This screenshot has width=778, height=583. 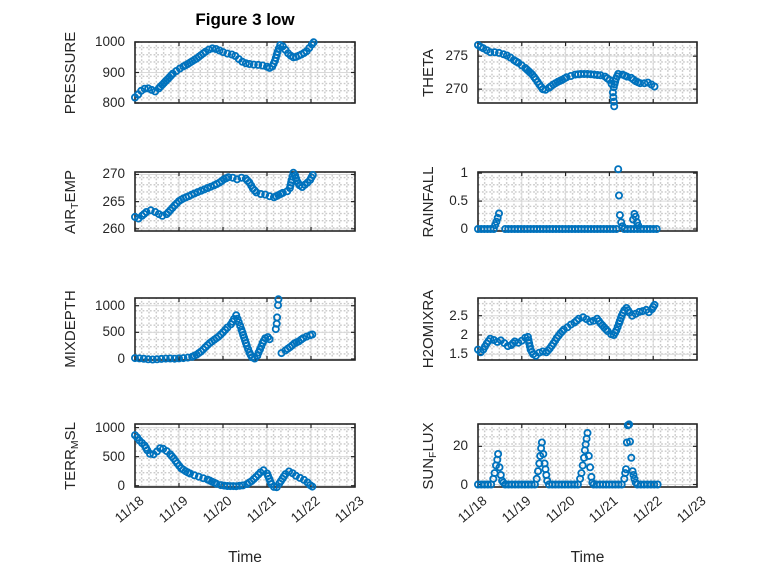 I want to click on terr-msl-data-series, so click(x=224, y=461).